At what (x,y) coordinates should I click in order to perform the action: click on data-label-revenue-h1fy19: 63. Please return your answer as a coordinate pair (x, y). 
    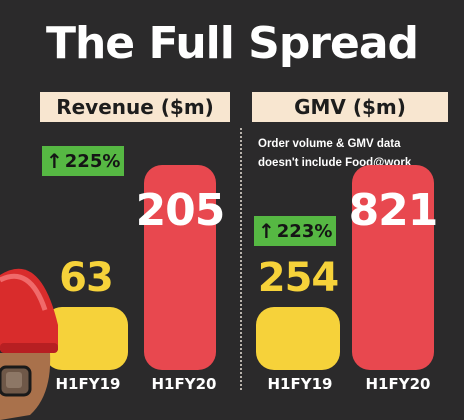
    Looking at the image, I should click on (86, 278).